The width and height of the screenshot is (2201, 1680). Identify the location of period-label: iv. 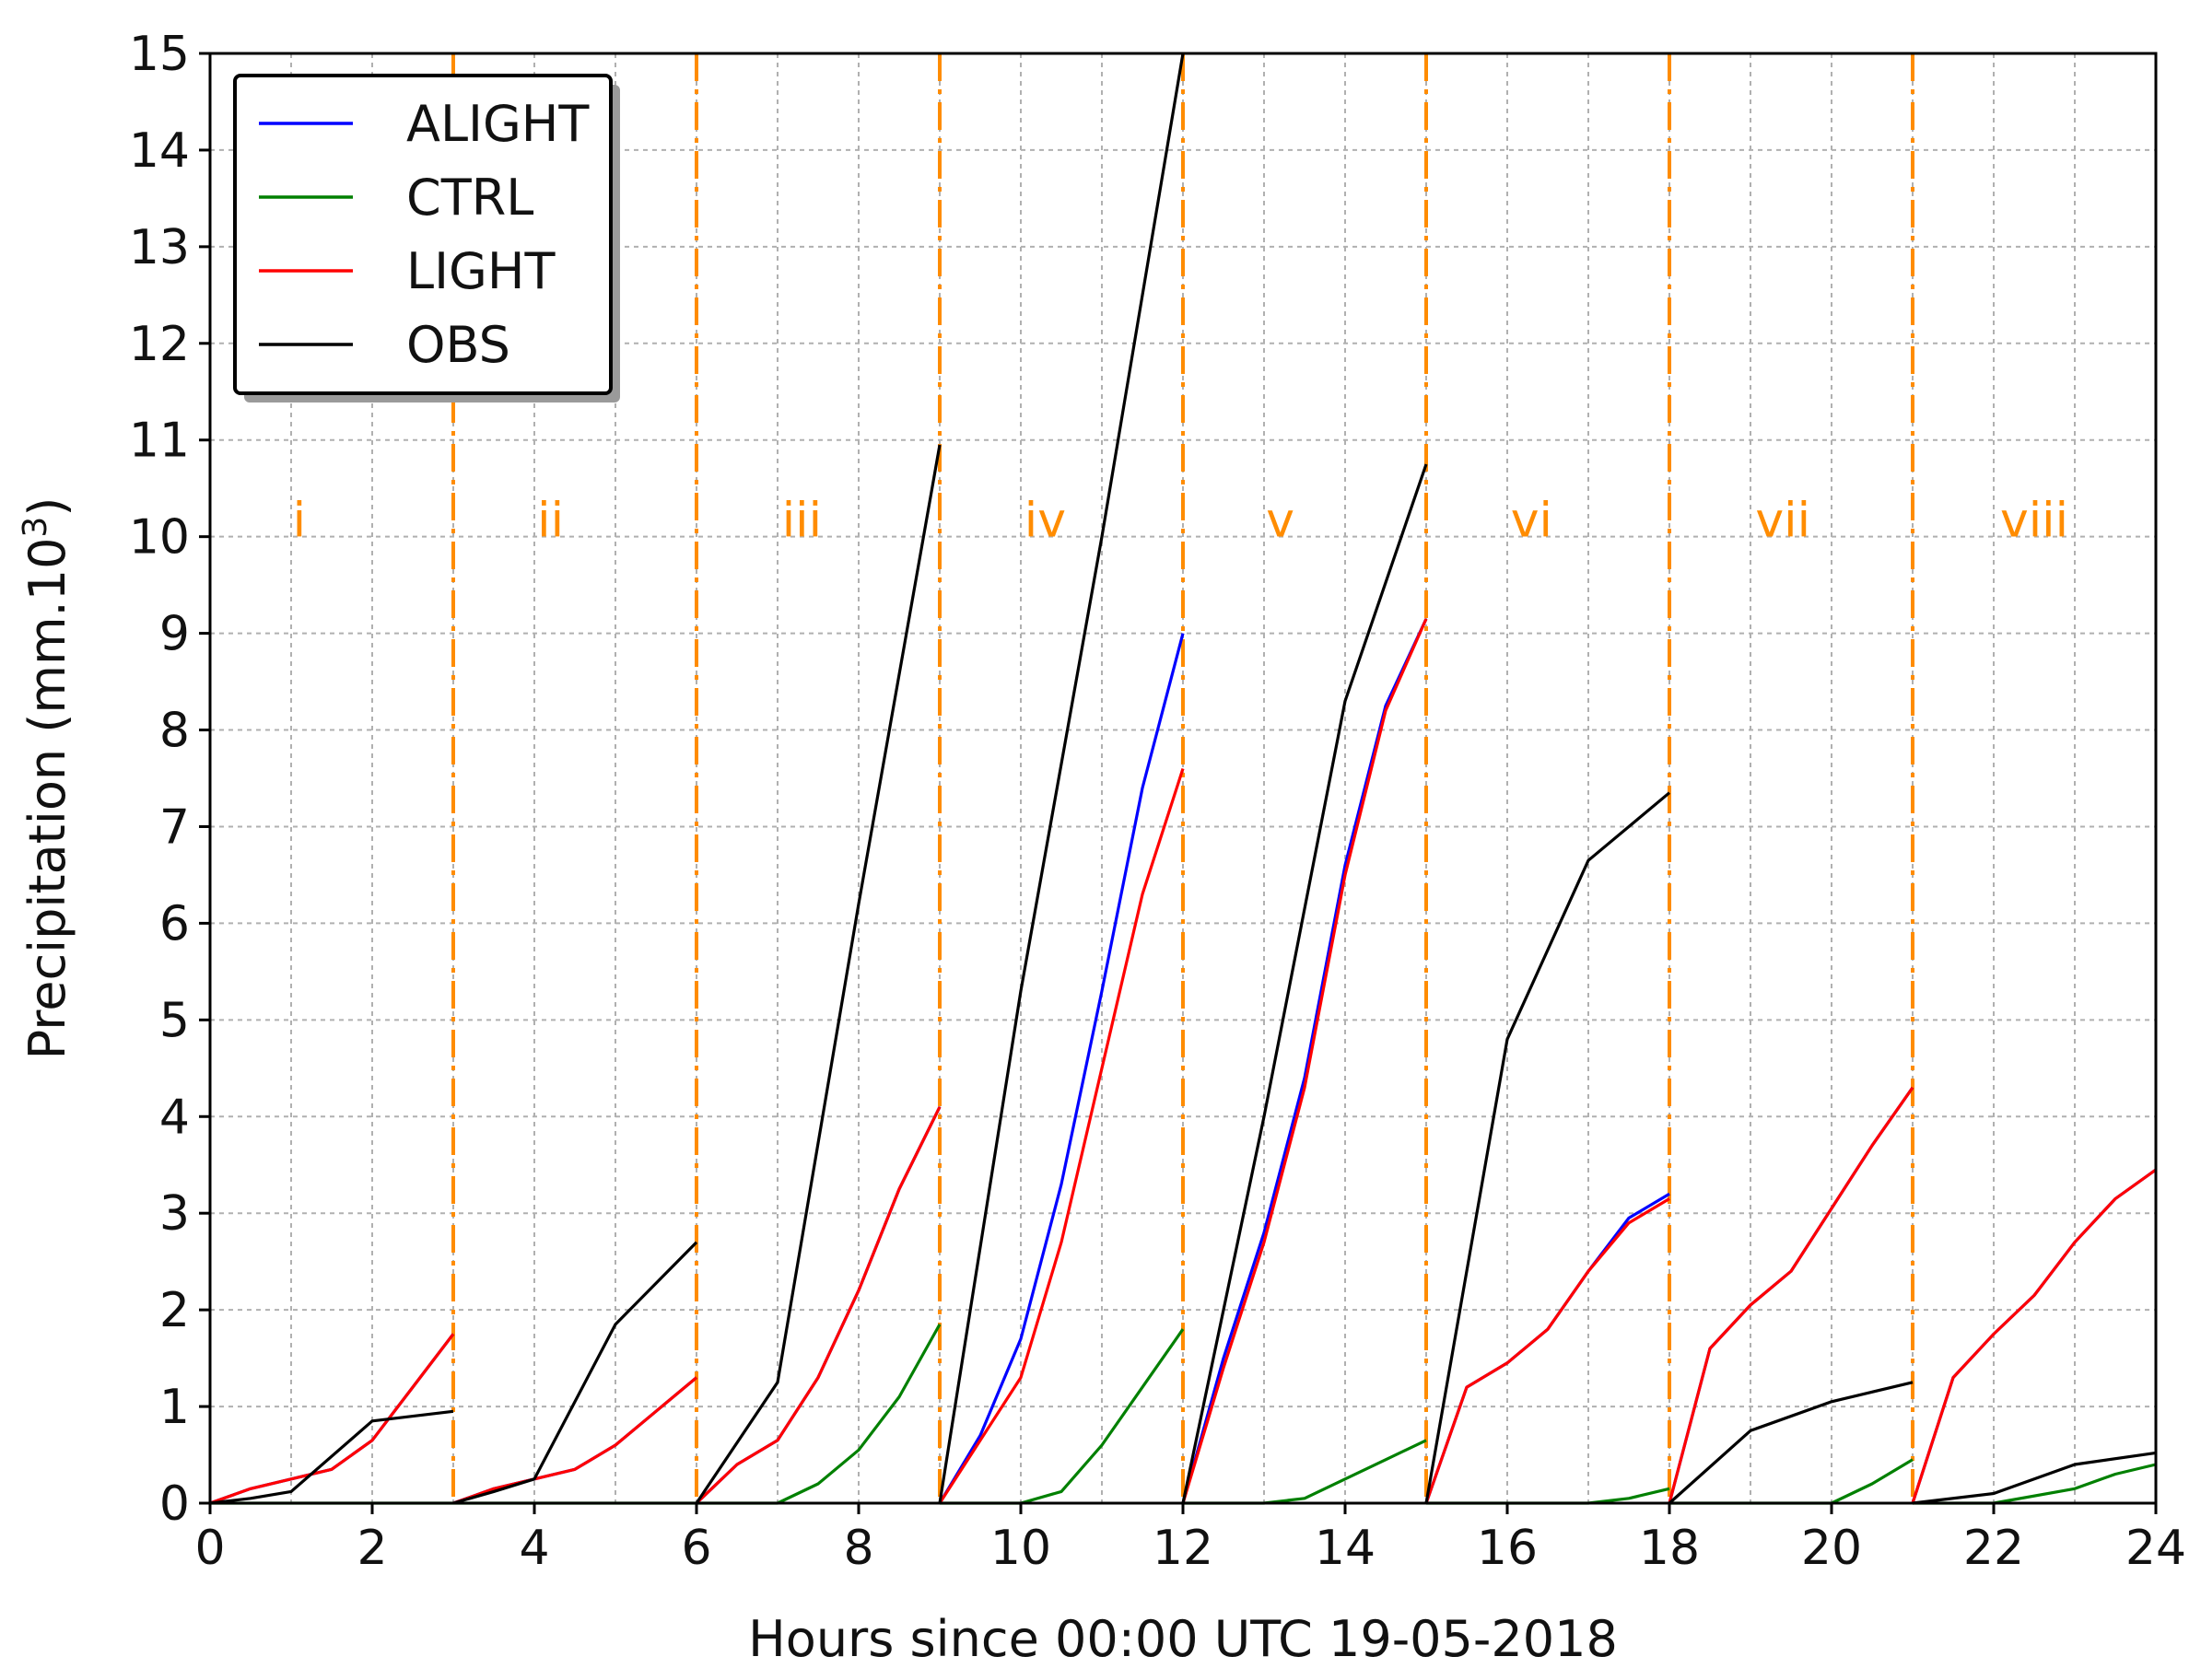
(1045, 521).